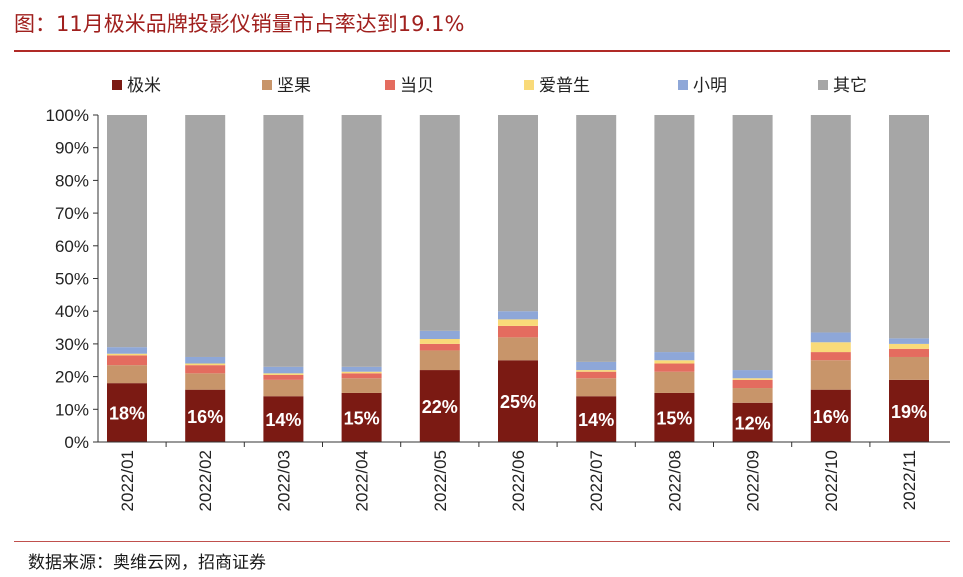 This screenshot has width=963, height=577. I want to click on y-tick-label: 30%, so click(72, 344).